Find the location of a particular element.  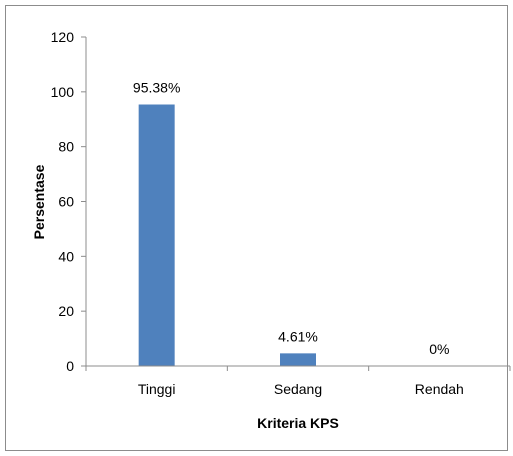

x-axis-ticks: Tinggi Sedang Rendah is located at coordinates (301, 389).